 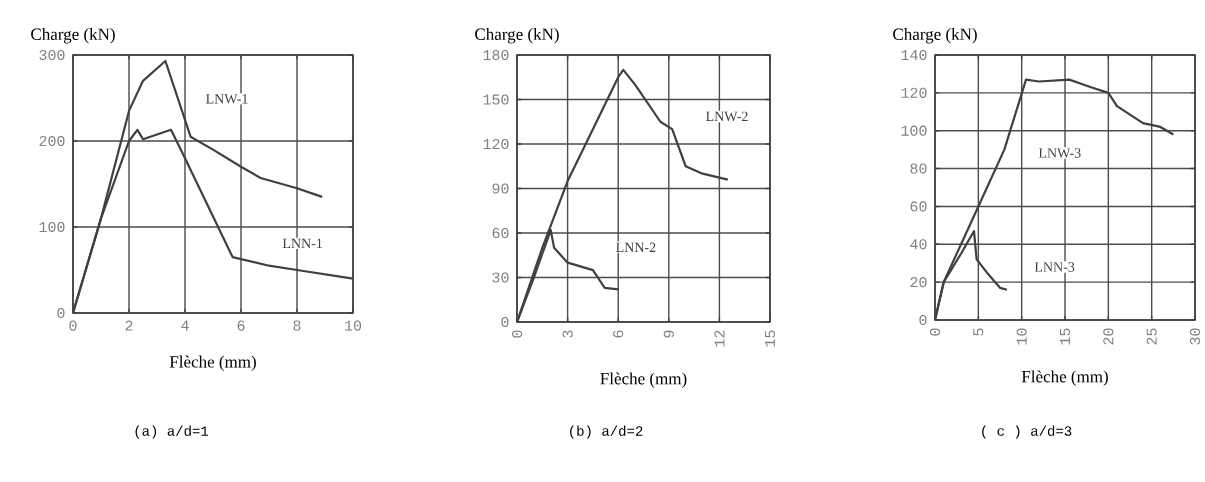 What do you see at coordinates (496, 99) in the screenshot?
I see `y-tick-label: 150` at bounding box center [496, 99].